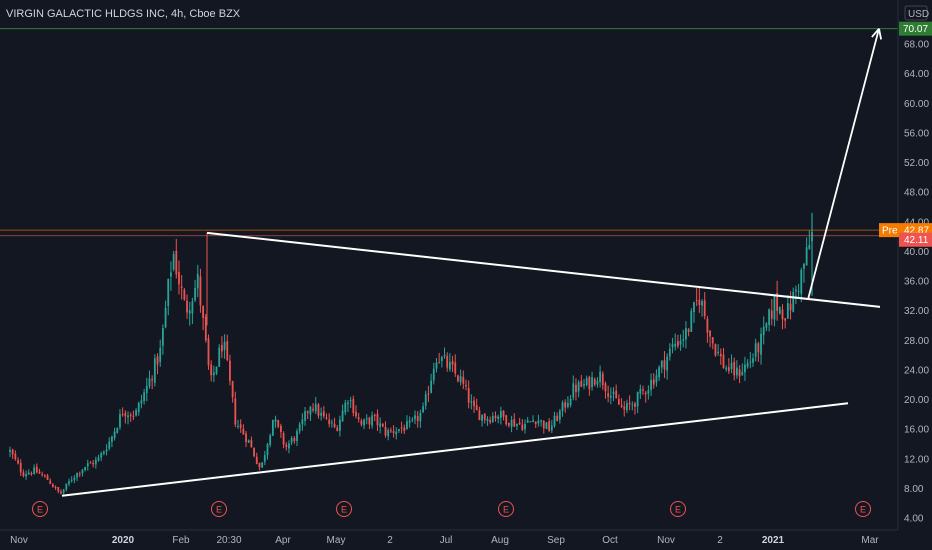  Describe the element at coordinates (916, 370) in the screenshot. I see `price-tick-label: 24.00` at that location.